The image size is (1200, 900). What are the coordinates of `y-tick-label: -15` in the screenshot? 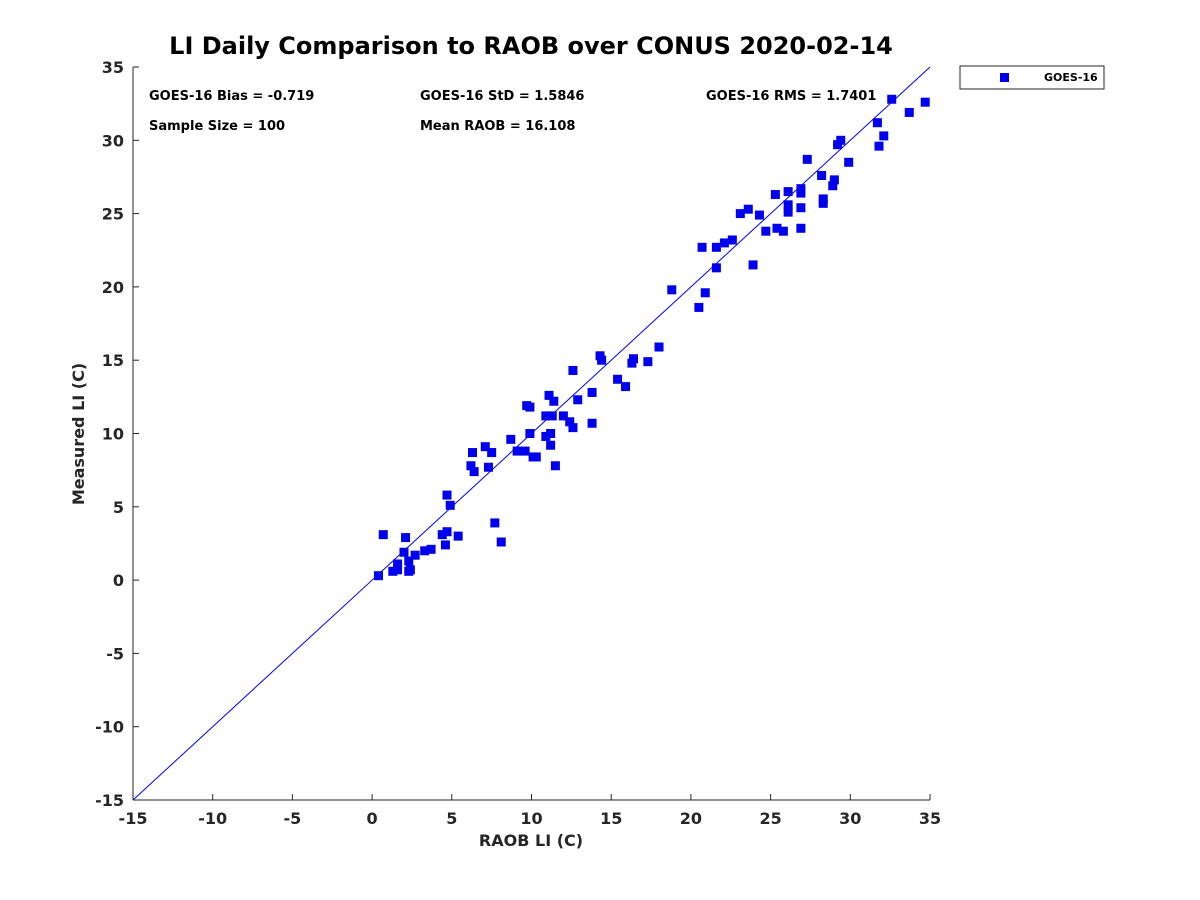 It's located at (109, 800).